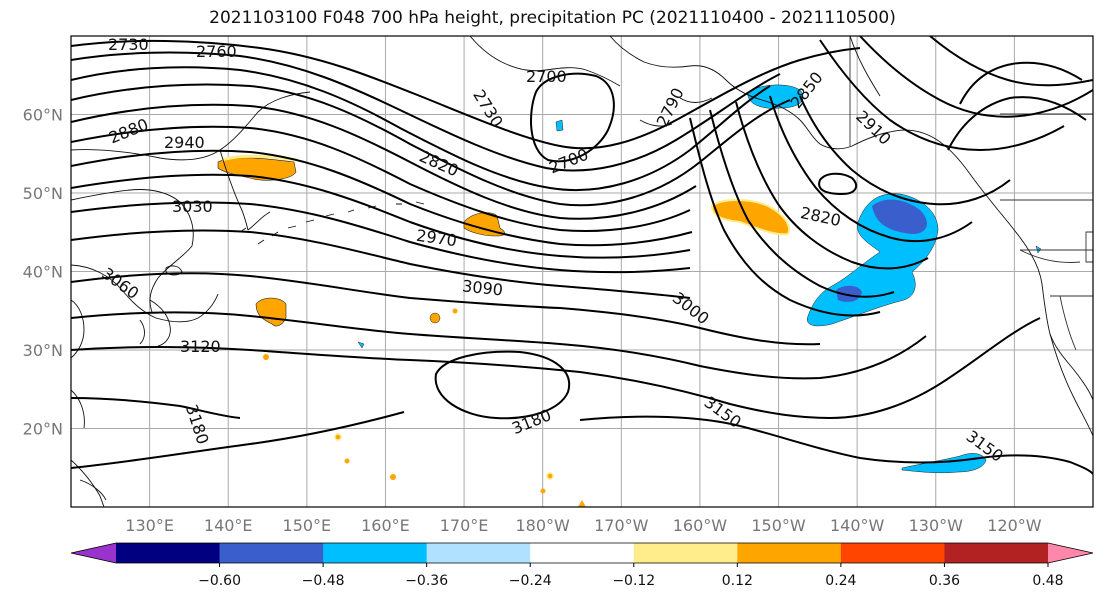 This screenshot has height=601, width=1105. I want to click on longitude-label: 180°W, so click(543, 525).